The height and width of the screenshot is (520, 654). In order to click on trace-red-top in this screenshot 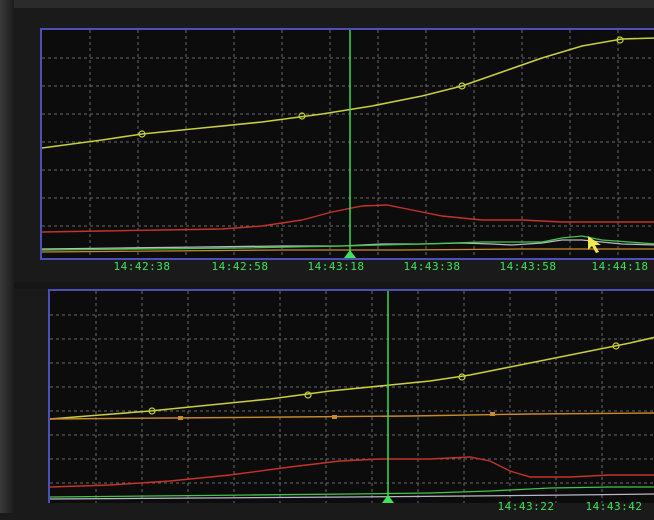, I will do `click(348, 218)`.